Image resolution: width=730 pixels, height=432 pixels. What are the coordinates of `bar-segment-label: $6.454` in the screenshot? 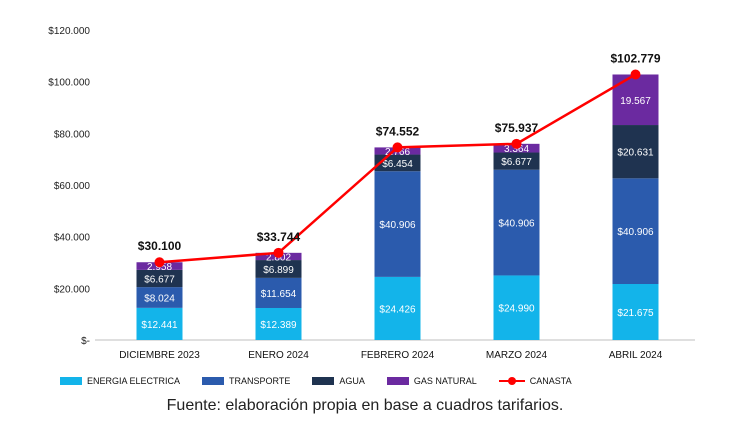 It's located at (397, 164).